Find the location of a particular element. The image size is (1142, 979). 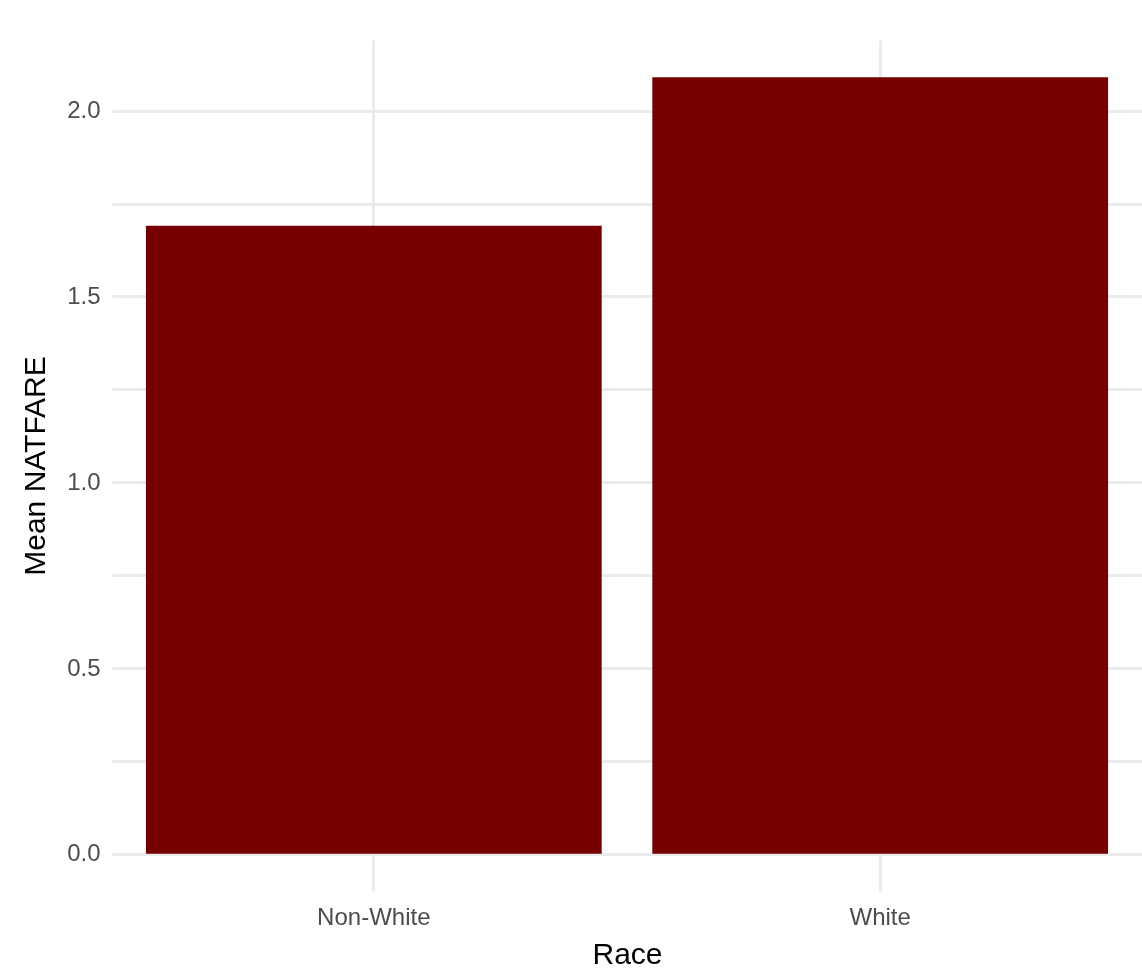

y-axis-title: Mean NATFARE is located at coordinates (35, 466).